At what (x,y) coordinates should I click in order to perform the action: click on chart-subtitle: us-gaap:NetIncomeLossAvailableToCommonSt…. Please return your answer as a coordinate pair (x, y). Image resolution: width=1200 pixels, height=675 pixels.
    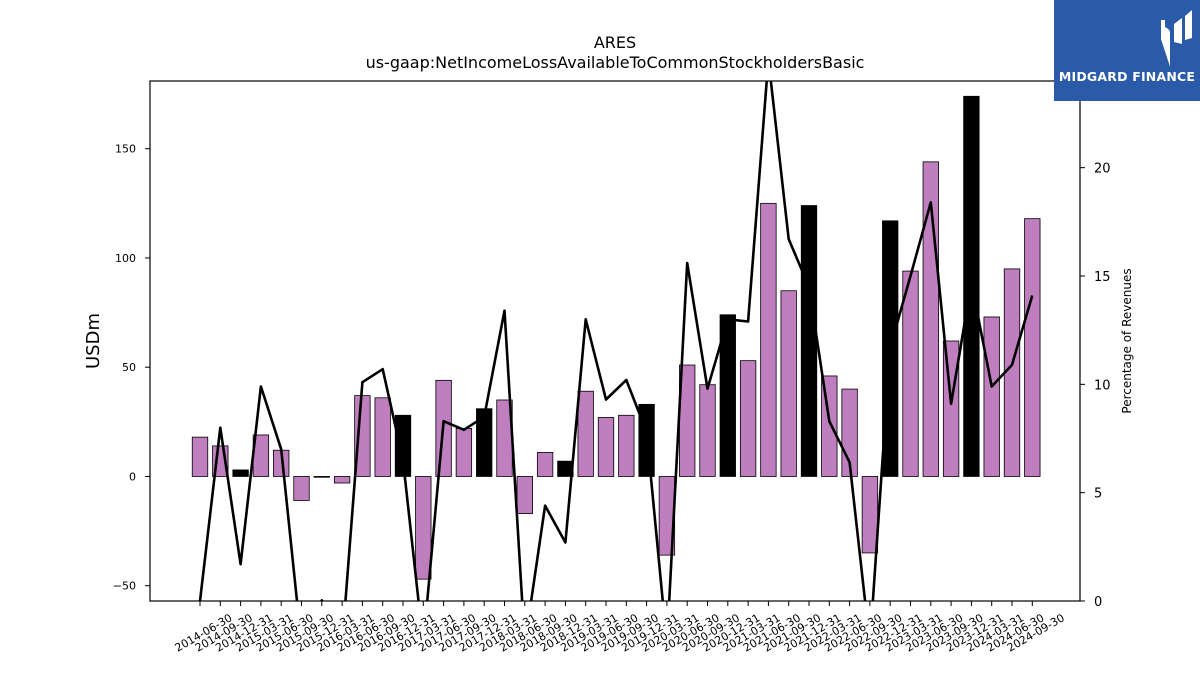
    Looking at the image, I should click on (615, 62).